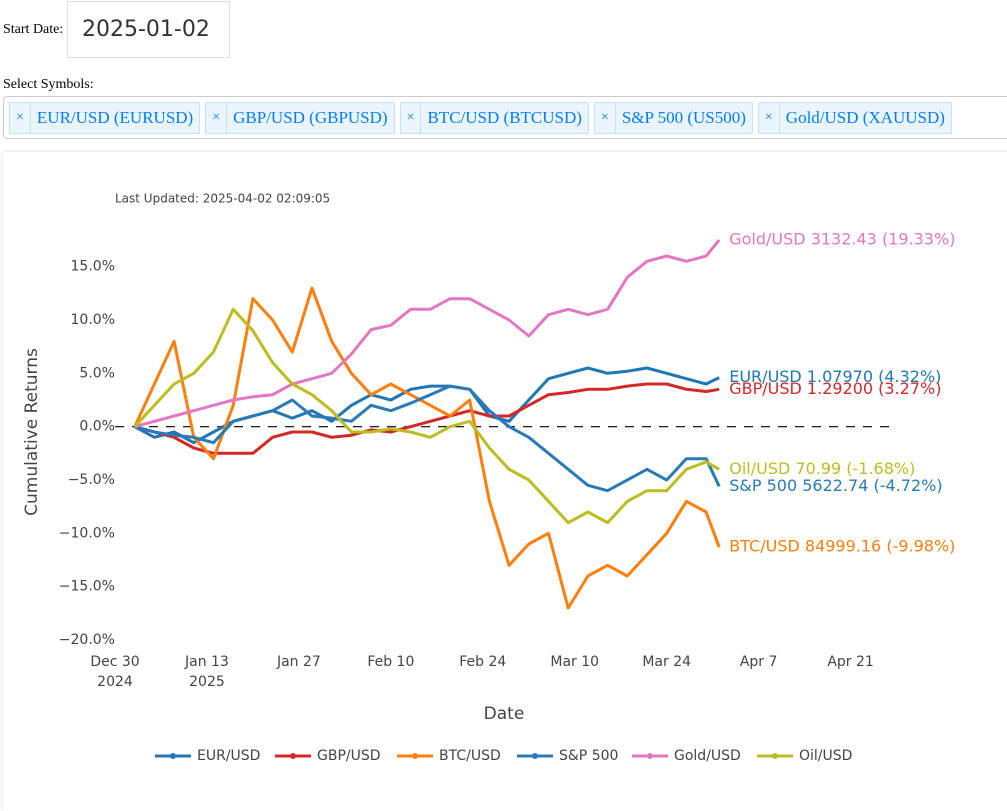 Image resolution: width=1007 pixels, height=811 pixels. I want to click on tag-label: EUR/USD (EURUSD), so click(115, 117).